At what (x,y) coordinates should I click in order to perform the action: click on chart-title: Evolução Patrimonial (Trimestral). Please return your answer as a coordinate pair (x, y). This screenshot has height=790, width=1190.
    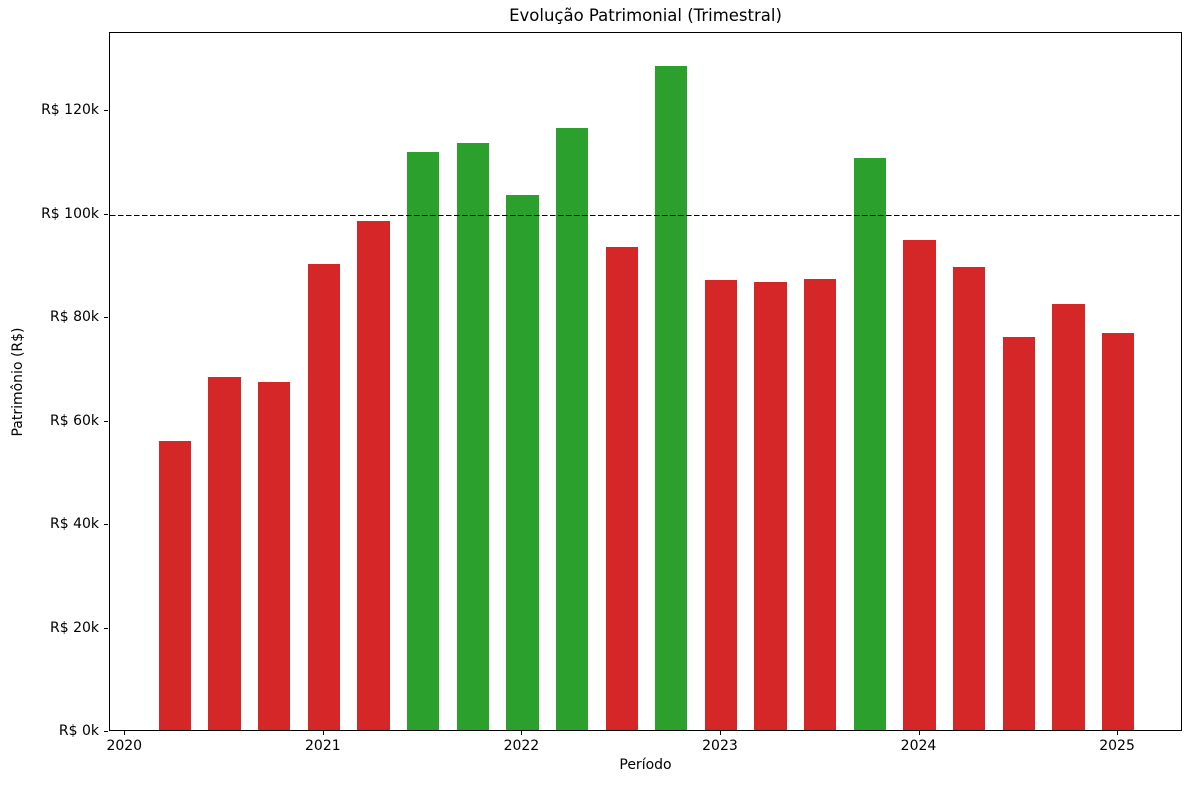
    Looking at the image, I should click on (645, 15).